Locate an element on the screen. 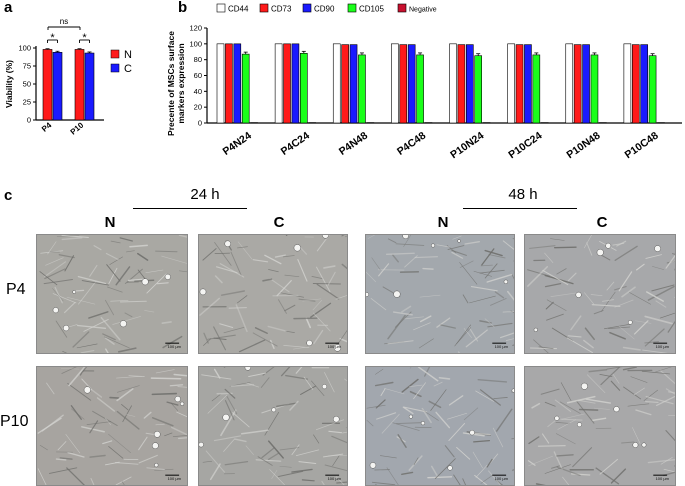 This screenshot has width=685, height=486. bar-P10N24-Negative is located at coordinates (486, 123).